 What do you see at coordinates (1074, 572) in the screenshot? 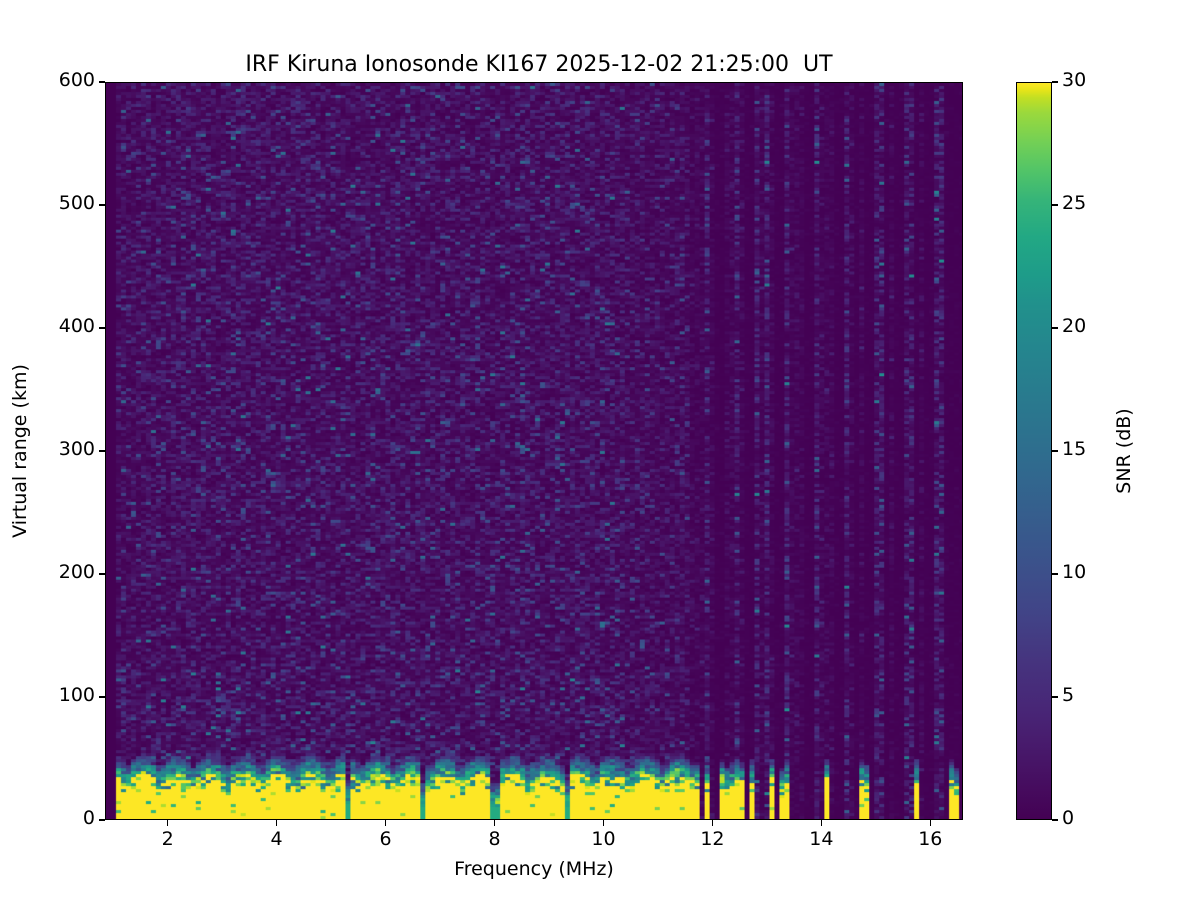
I see `colorbar-tick-label: 10` at bounding box center [1074, 572].